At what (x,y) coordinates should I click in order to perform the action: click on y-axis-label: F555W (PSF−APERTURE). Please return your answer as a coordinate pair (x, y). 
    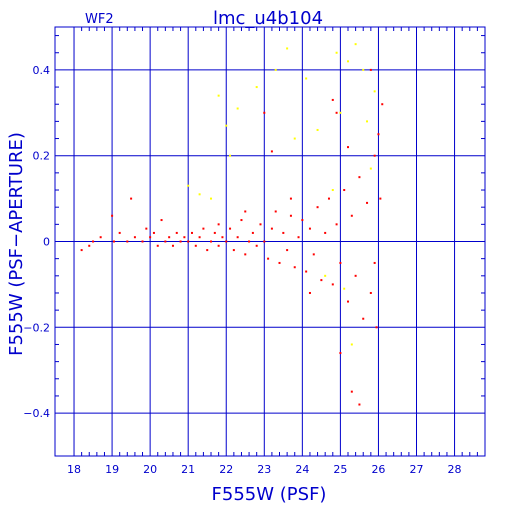
    Looking at the image, I should click on (16, 244).